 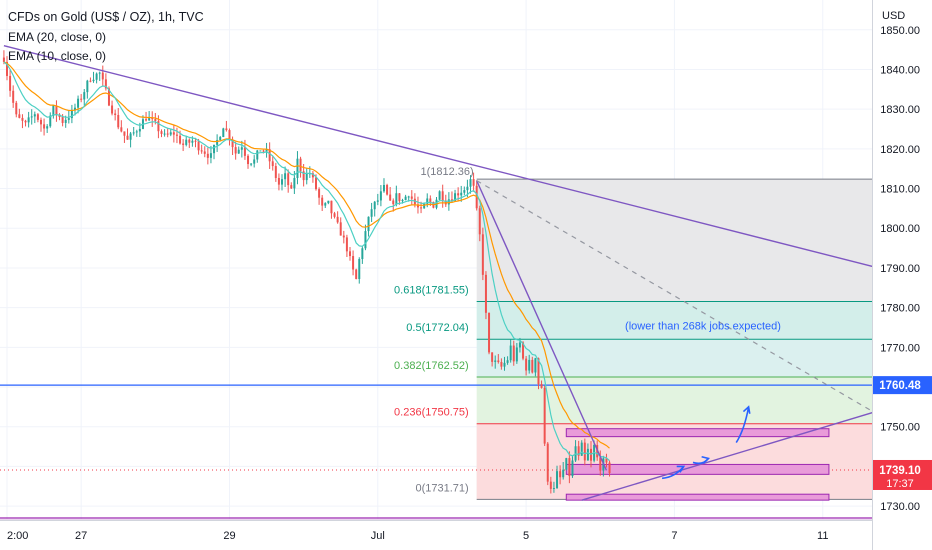 I want to click on fib-label-0.236: 0.236(1750.75), so click(x=431, y=413).